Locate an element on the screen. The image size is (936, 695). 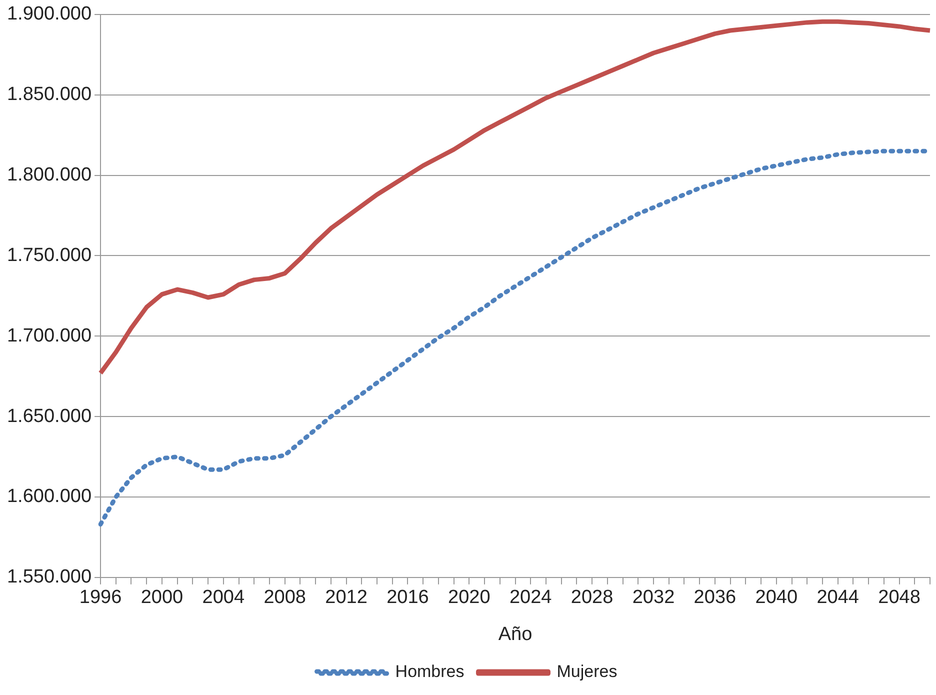
x-tick-label: 2024 is located at coordinates (530, 597).